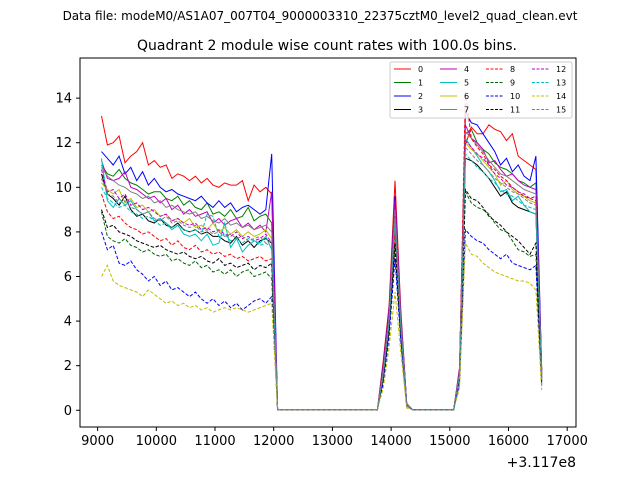 The width and height of the screenshot is (640, 480). Describe the element at coordinates (420, 96) in the screenshot. I see `legend-label-2: 2` at that location.